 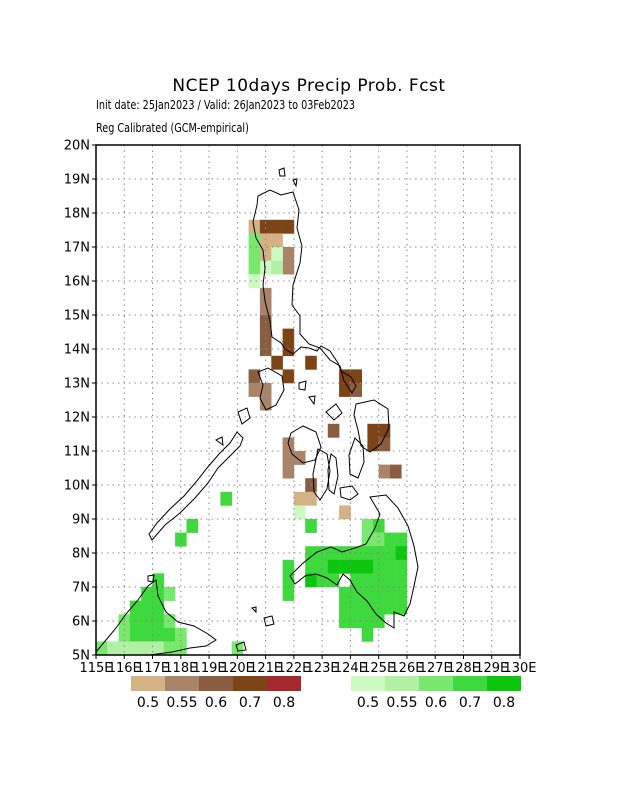 I want to click on dry-legend-label: 0.8, so click(x=284, y=703).